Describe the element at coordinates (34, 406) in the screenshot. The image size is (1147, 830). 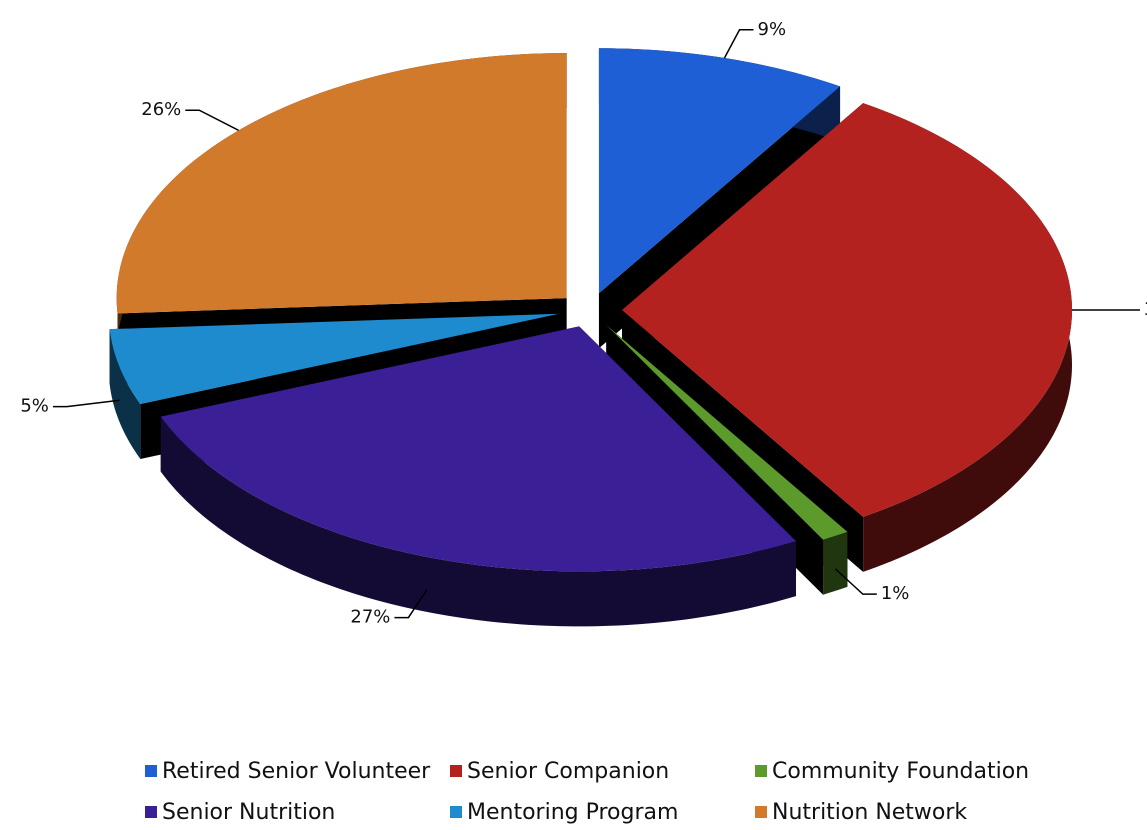
I see `data-label: 5%` at that location.